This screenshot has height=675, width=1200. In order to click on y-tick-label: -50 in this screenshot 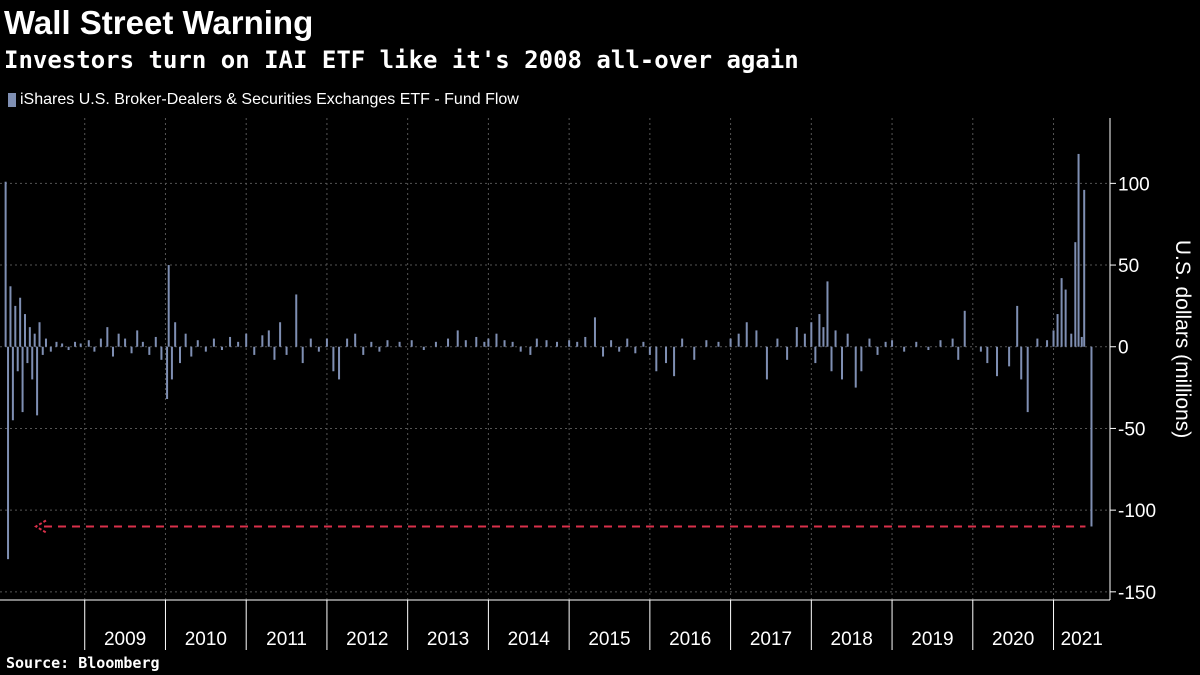, I will do `click(1131, 429)`.